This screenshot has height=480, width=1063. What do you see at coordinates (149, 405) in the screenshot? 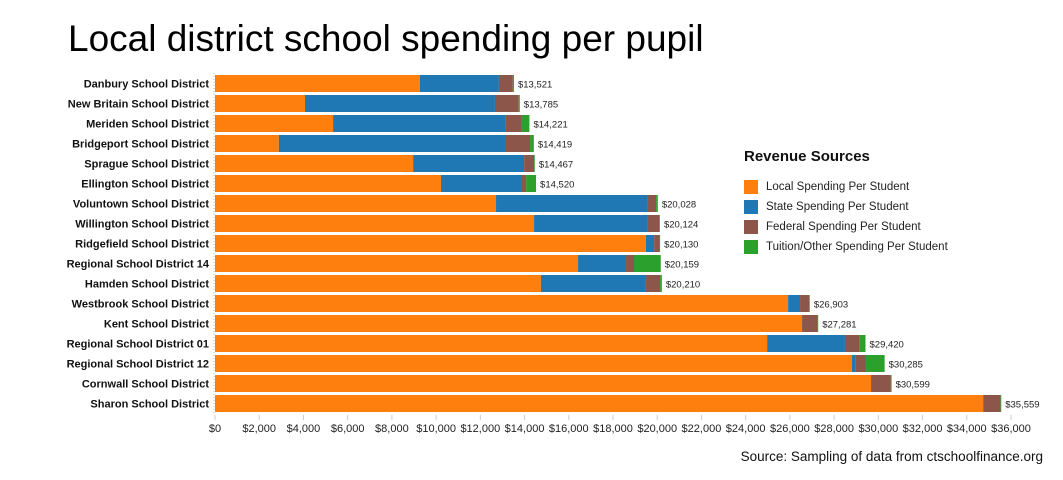
I see `category-label: Sharon School District` at bounding box center [149, 405].